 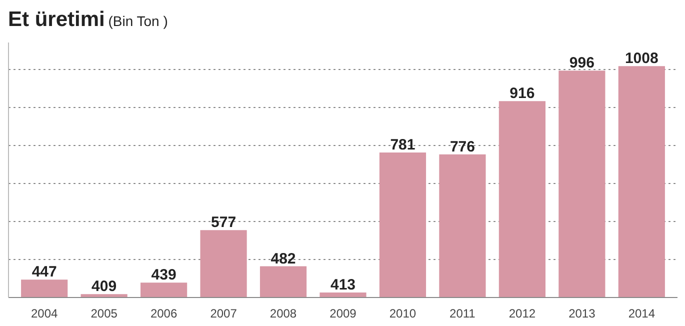 What do you see at coordinates (163, 275) in the screenshot?
I see `data-label: 439` at bounding box center [163, 275].